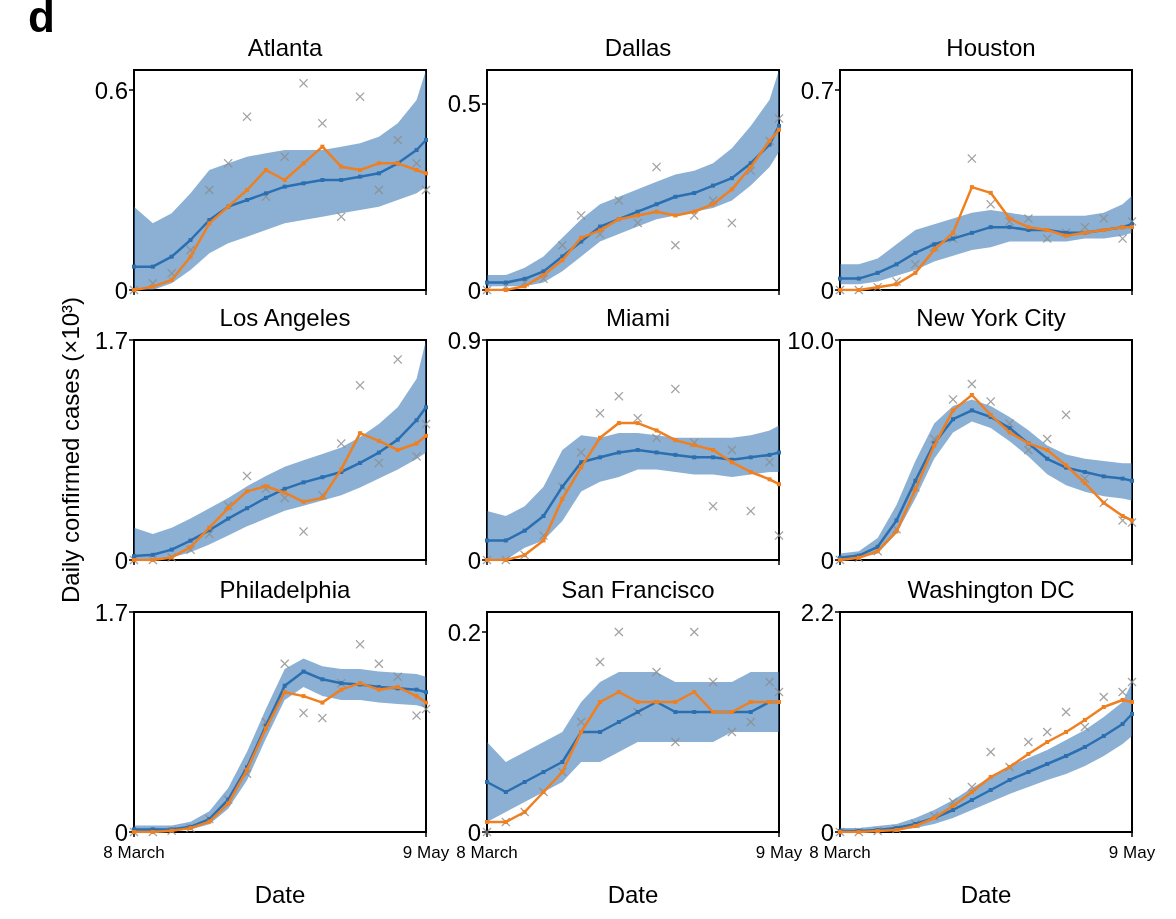  I want to click on chart-title: Atlanta, so click(285, 47).